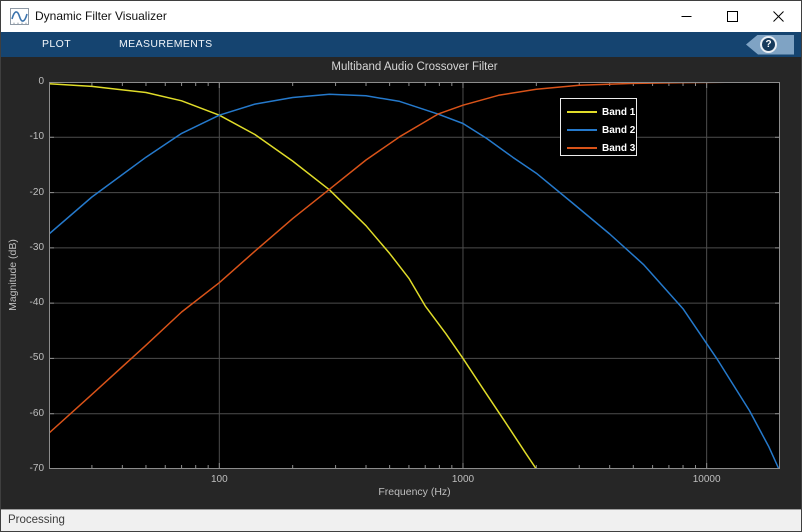 Image resolution: width=802 pixels, height=532 pixels. I want to click on titlebar: Dynamic Filter Visualizer, so click(401, 16).